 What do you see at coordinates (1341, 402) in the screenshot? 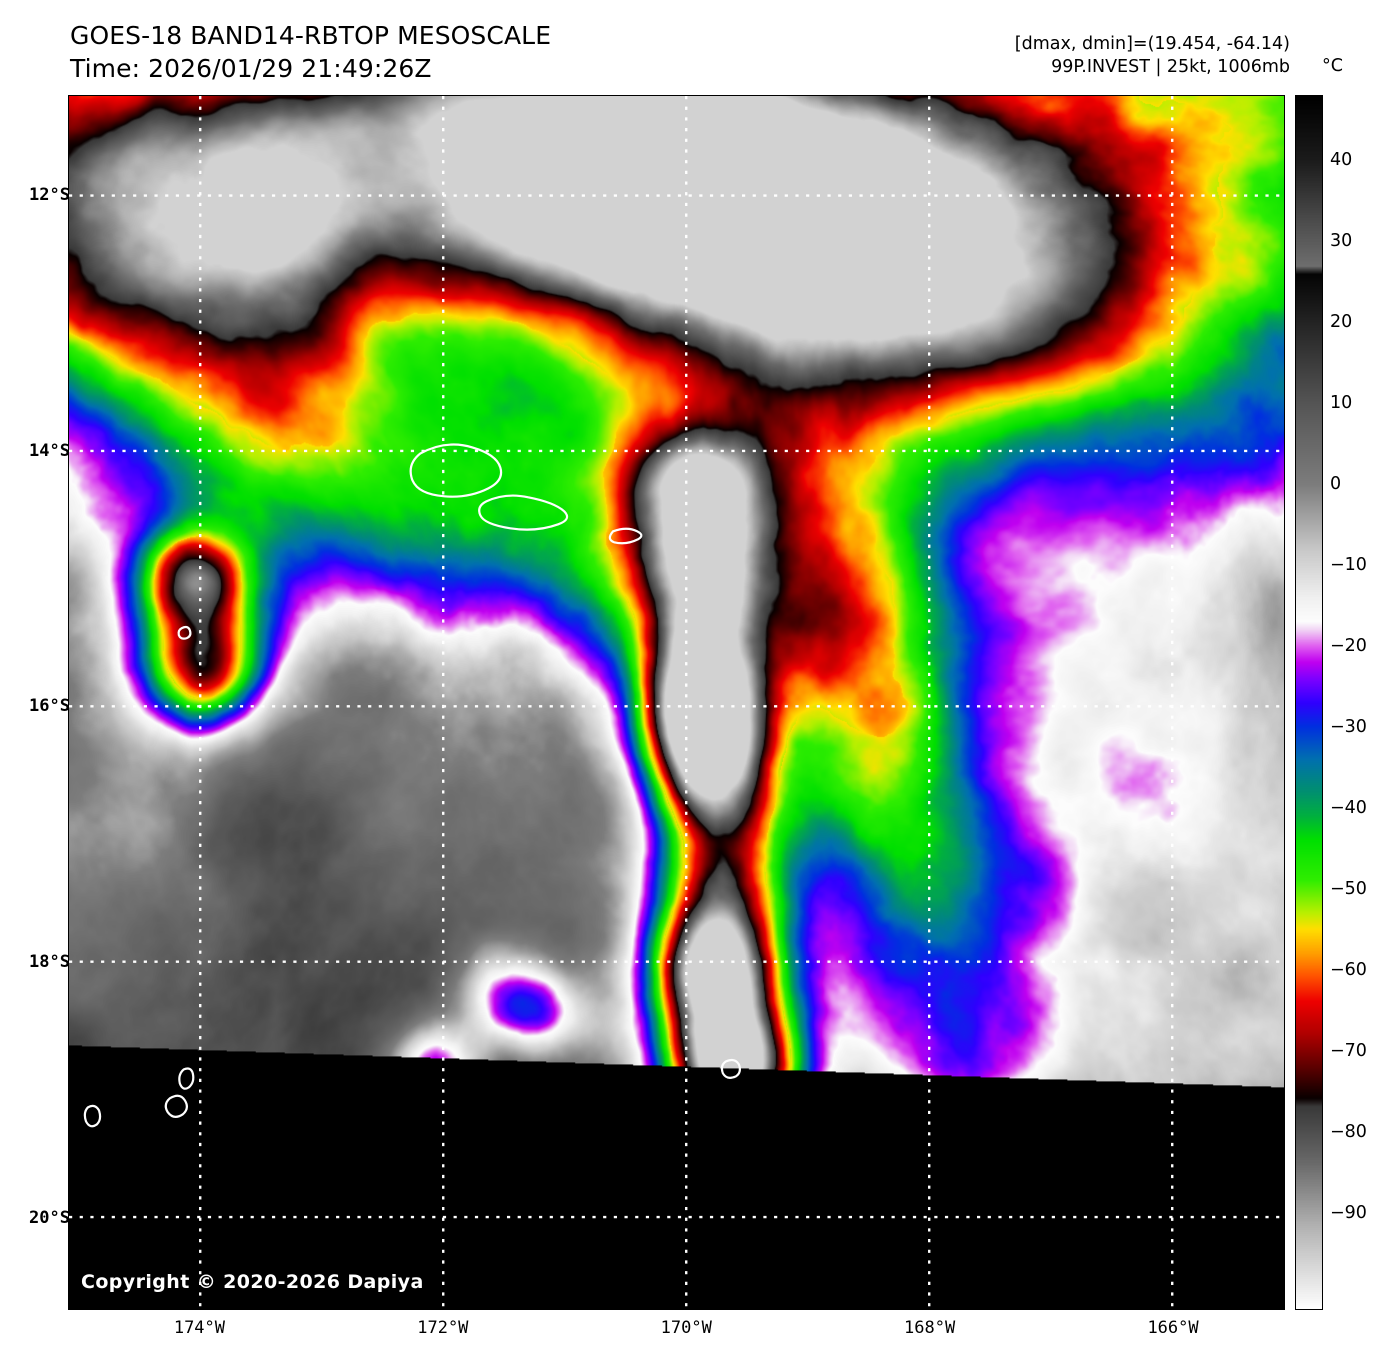
I see `colorbar-tick-10: 10` at bounding box center [1341, 402].